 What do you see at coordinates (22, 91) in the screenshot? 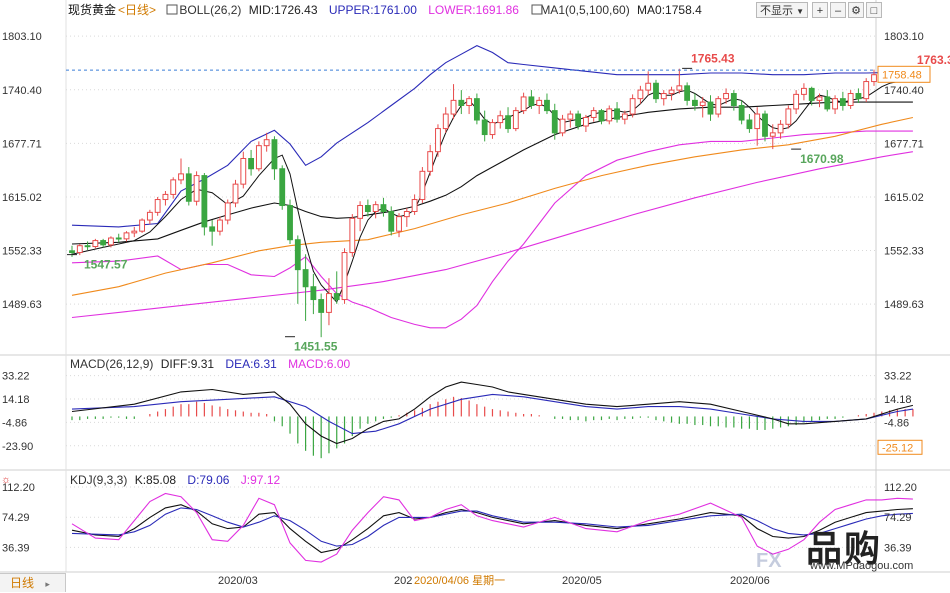
I see `main-y-tick-left: 1740.40` at bounding box center [22, 91].